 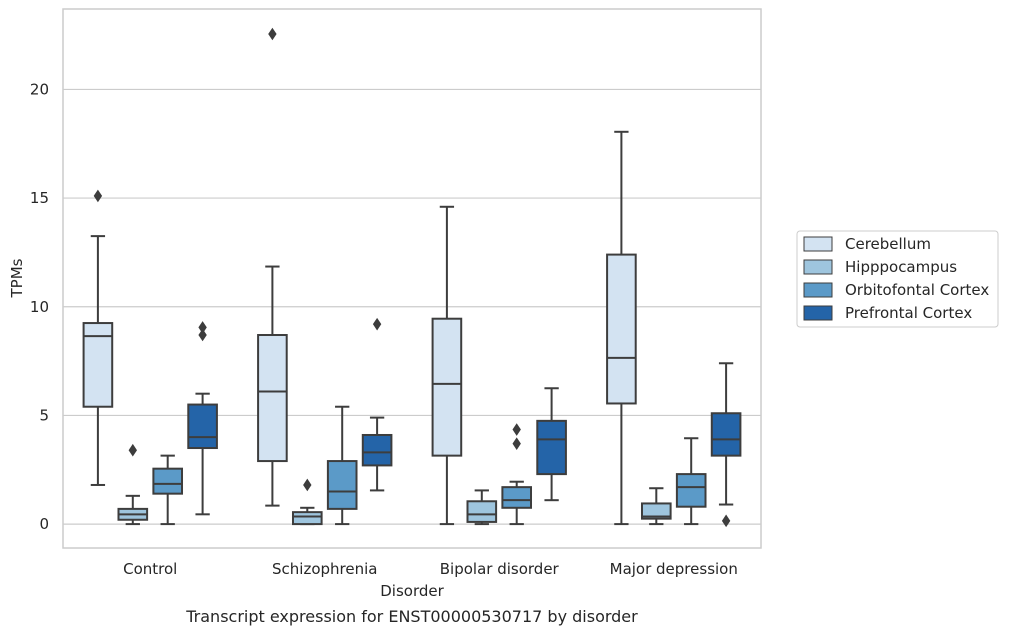 I want to click on y-tick-label: 0, so click(x=44, y=524).